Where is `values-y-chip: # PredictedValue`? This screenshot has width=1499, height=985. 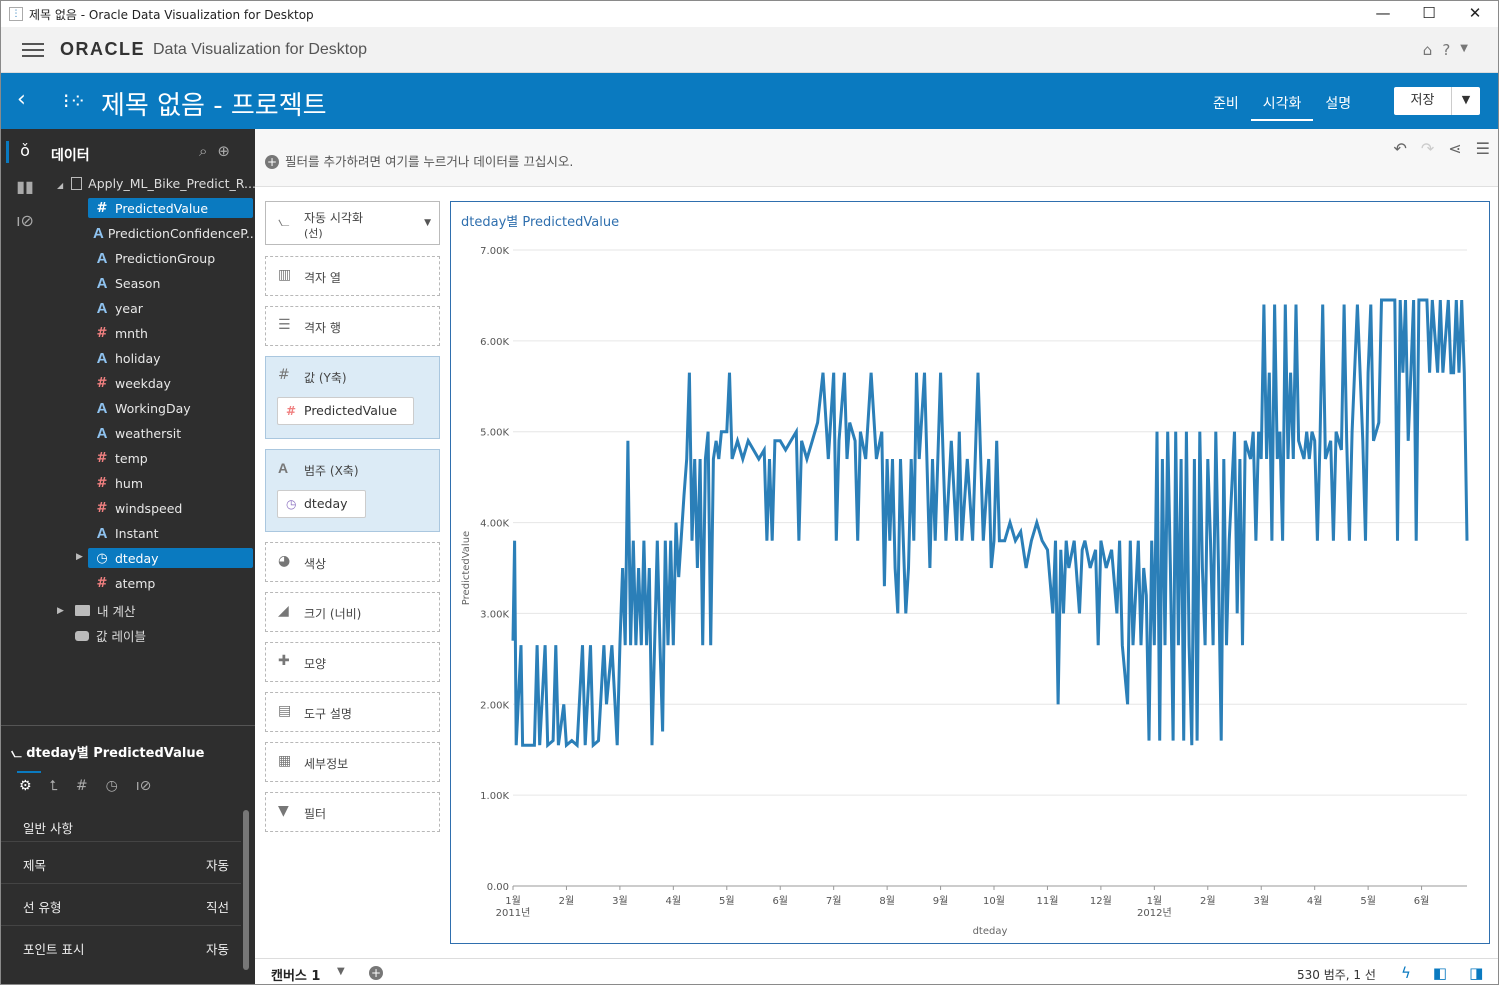 values-y-chip: # PredictedValue is located at coordinates (345, 411).